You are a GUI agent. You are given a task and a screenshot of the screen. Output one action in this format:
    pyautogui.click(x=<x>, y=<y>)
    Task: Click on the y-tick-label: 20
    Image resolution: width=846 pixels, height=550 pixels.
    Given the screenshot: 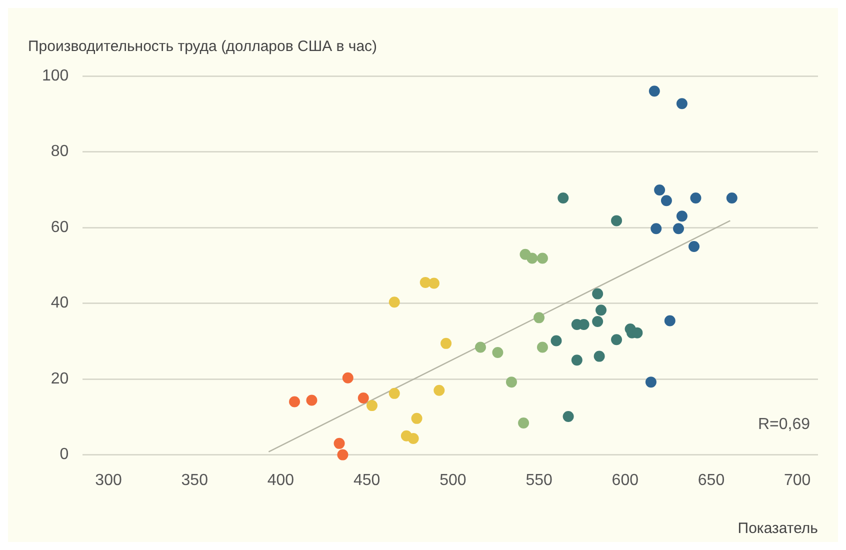 What is the action you would take?
    pyautogui.click(x=59, y=379)
    